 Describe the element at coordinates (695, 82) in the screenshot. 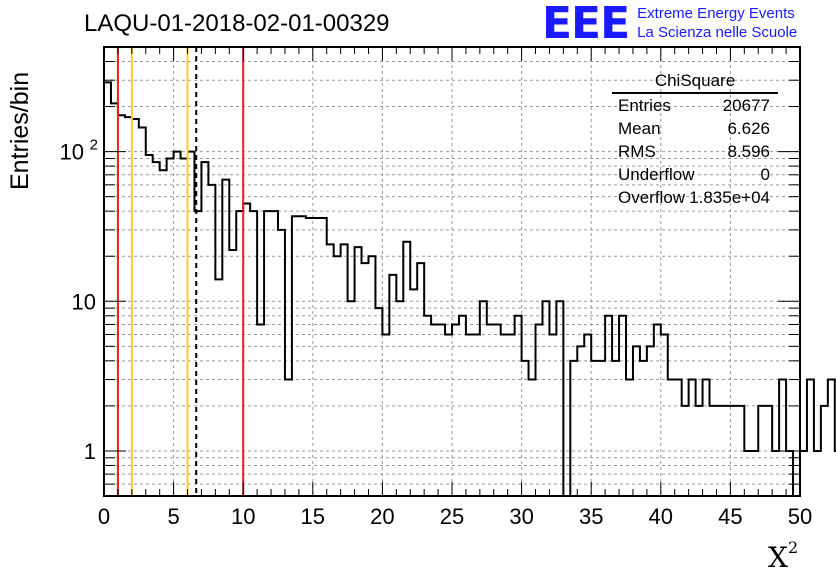

I see `stats-title: ChiSquare` at that location.